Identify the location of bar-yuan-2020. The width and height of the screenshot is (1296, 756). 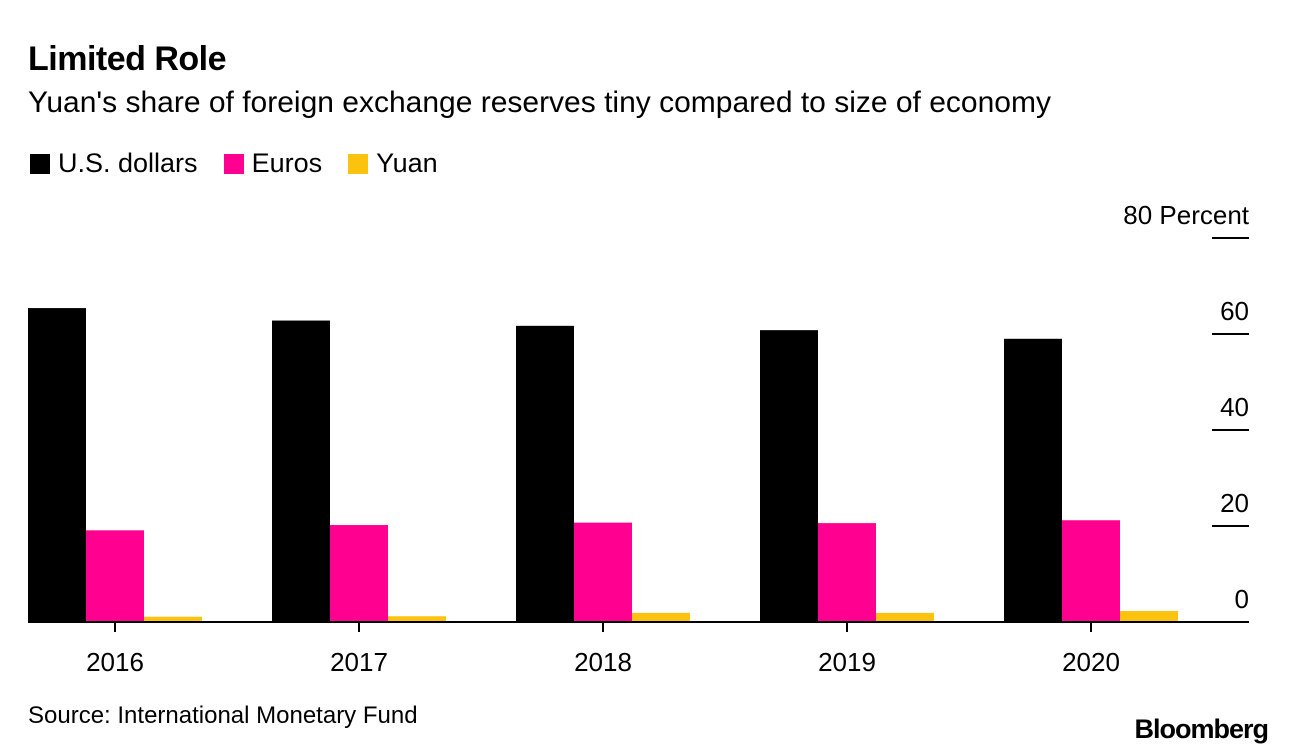
(1149, 616).